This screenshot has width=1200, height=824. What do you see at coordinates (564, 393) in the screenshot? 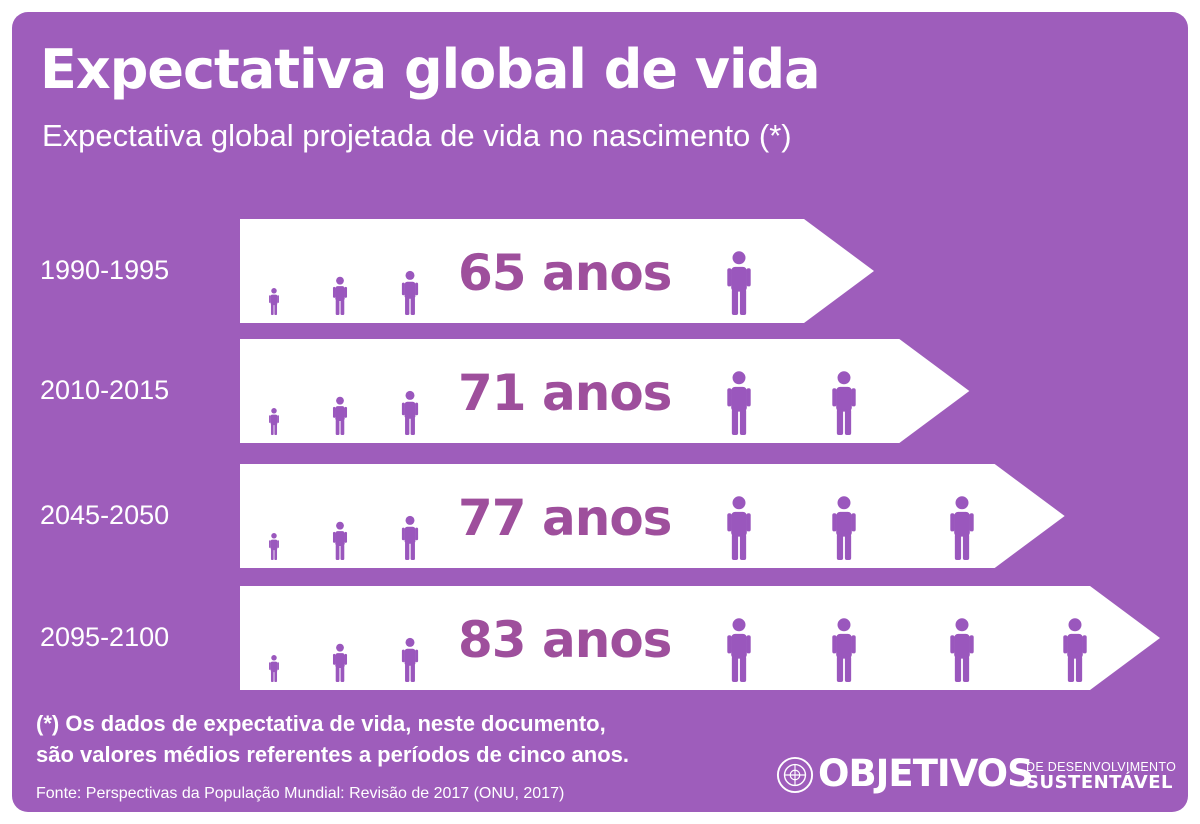
I see `value-label: 71 anos` at bounding box center [564, 393].